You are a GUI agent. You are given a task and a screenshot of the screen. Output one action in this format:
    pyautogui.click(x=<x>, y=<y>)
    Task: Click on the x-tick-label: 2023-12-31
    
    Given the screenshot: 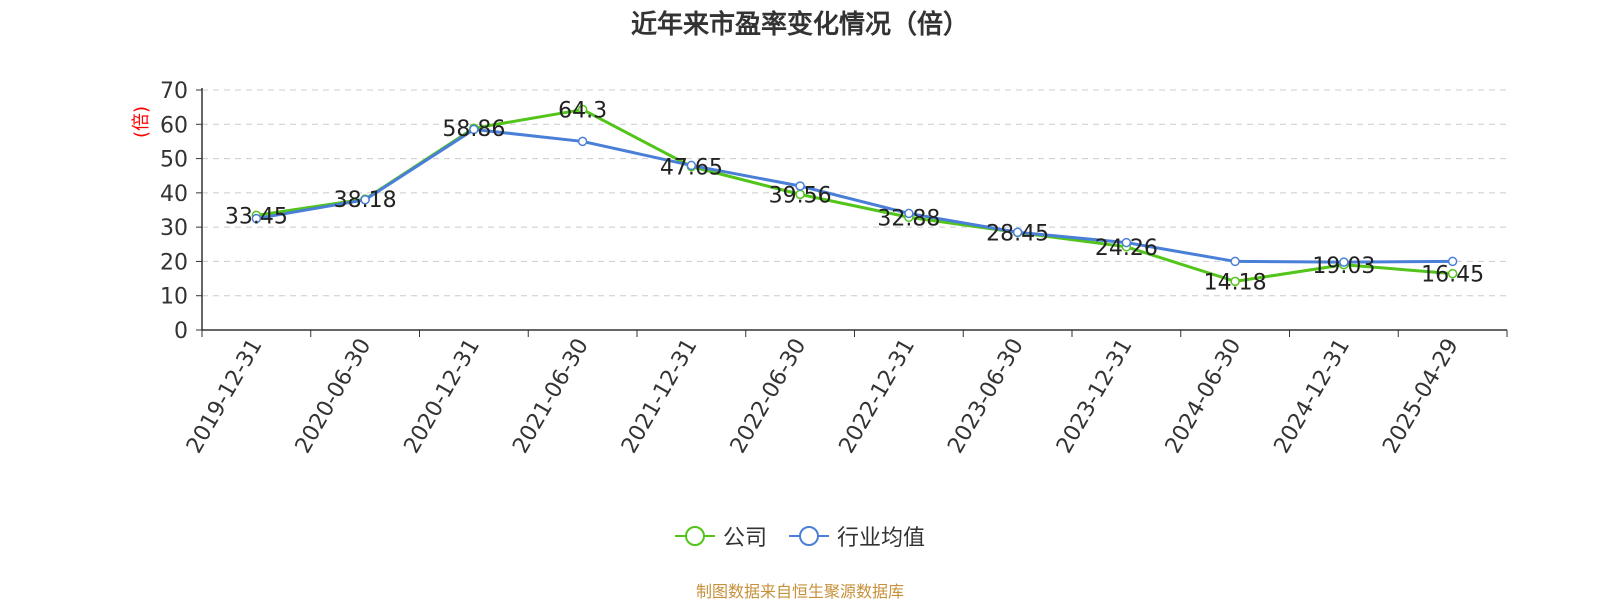 What is the action you would take?
    pyautogui.click(x=1095, y=396)
    